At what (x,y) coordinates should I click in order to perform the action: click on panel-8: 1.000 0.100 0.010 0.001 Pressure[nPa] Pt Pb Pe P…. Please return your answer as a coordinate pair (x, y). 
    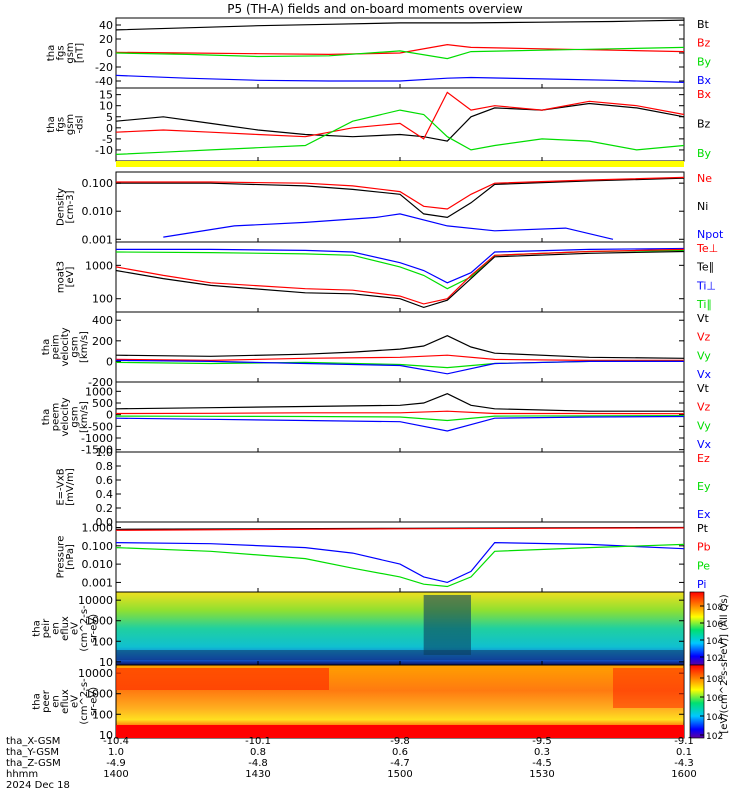
    Looking at the image, I should click on (383, 557).